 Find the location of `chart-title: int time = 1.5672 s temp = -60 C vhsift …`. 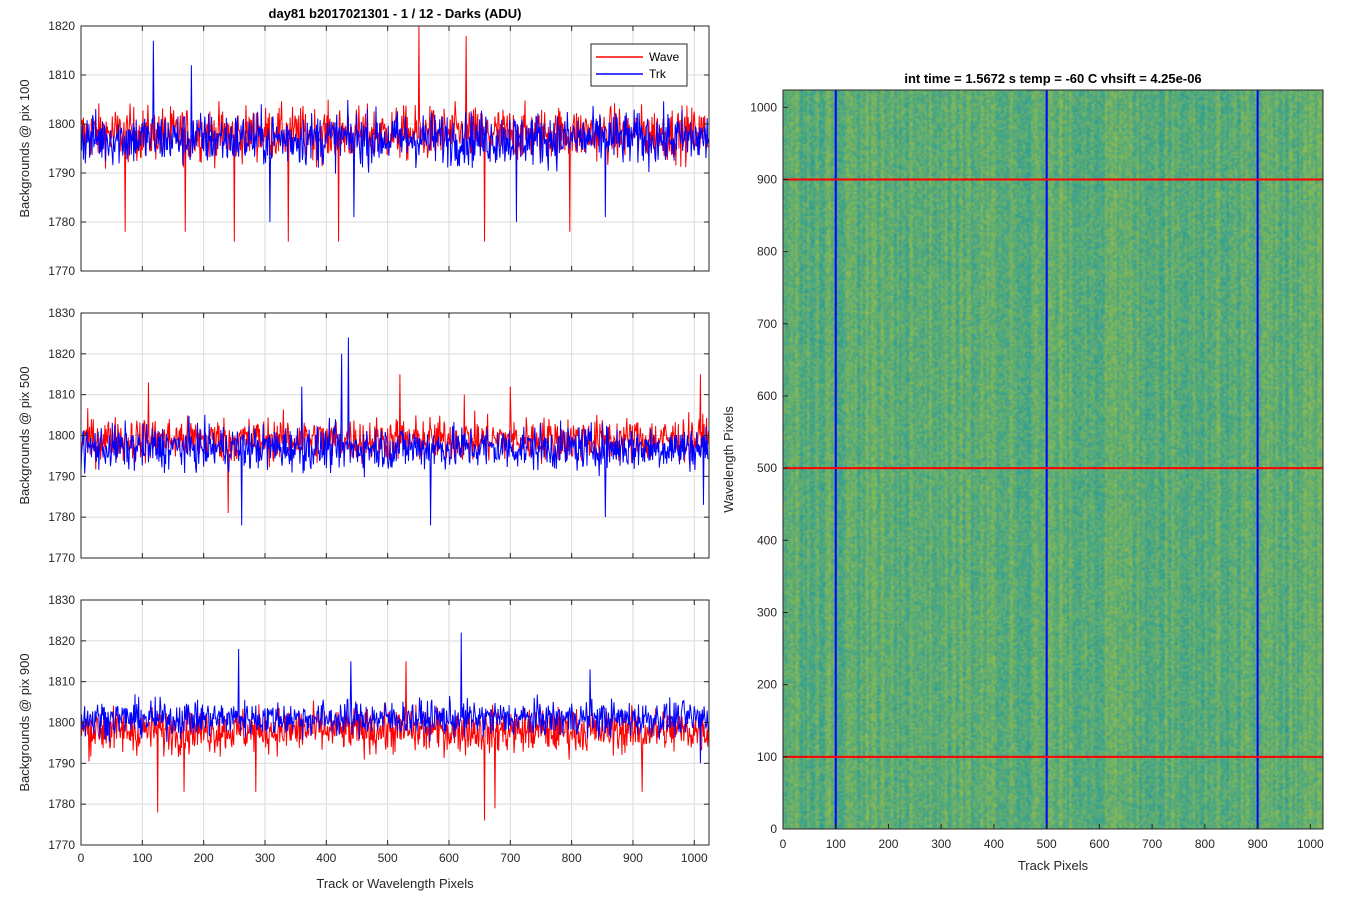

chart-title: int time = 1.5672 s temp = -60 C vhsift … is located at coordinates (1052, 78).